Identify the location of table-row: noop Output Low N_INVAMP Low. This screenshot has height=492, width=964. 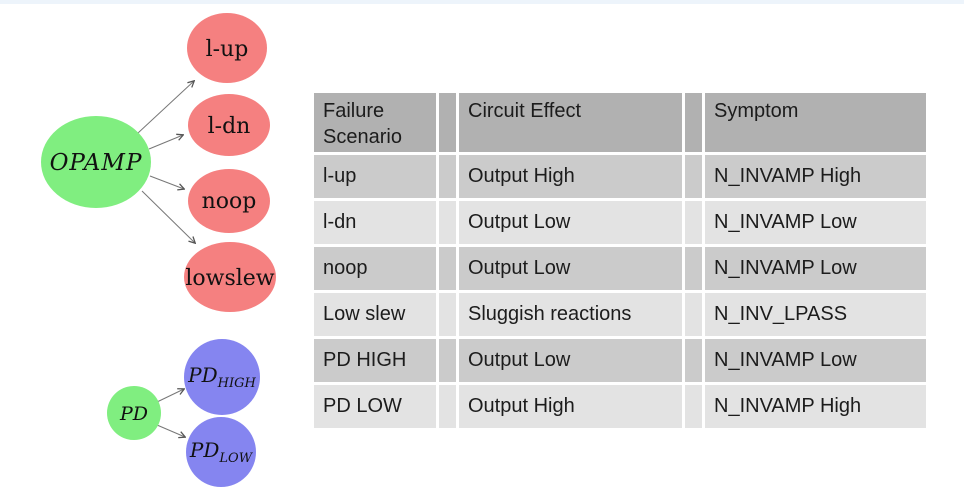
(620, 268).